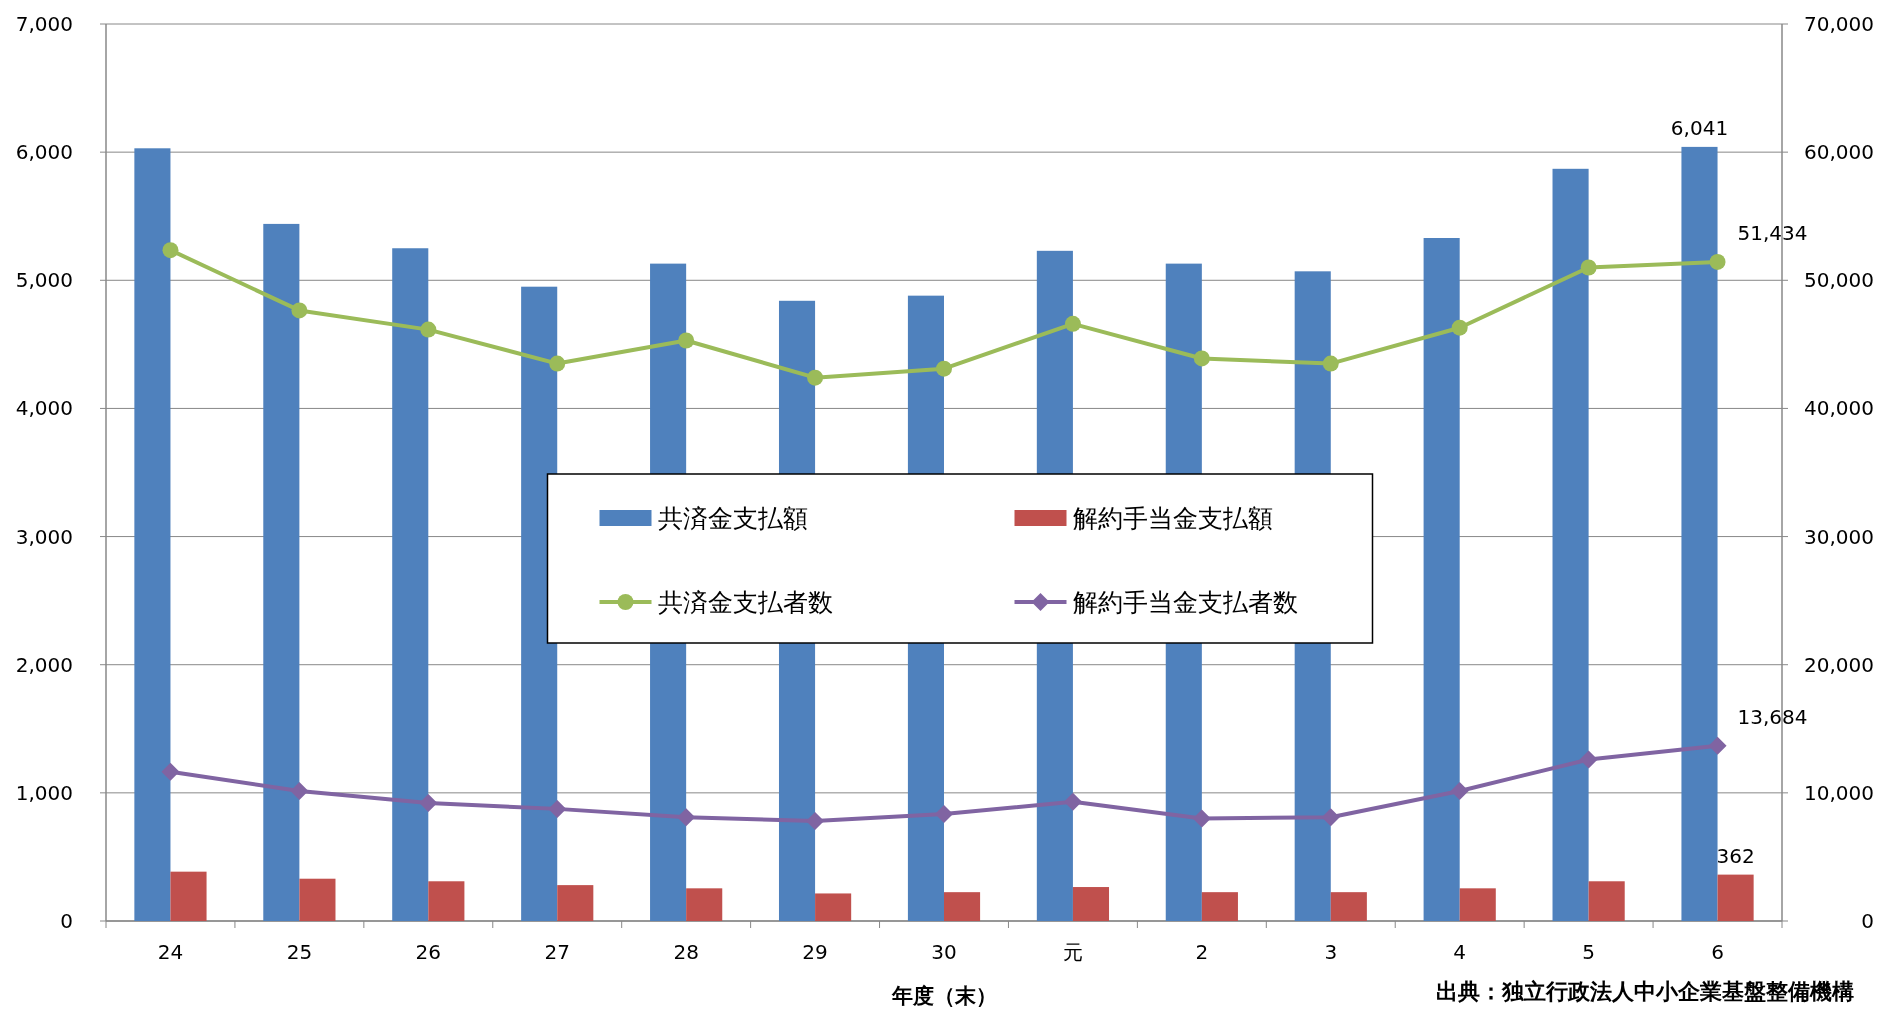  I want to click on x-tick-label: 30, so click(944, 952).